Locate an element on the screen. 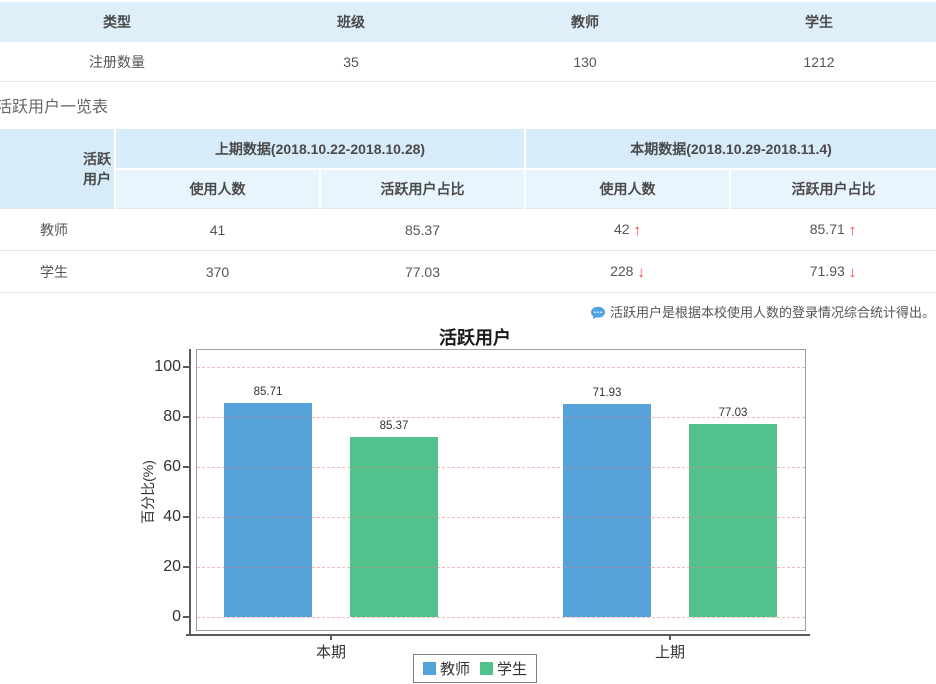  bar-教师-上期 is located at coordinates (607, 510).